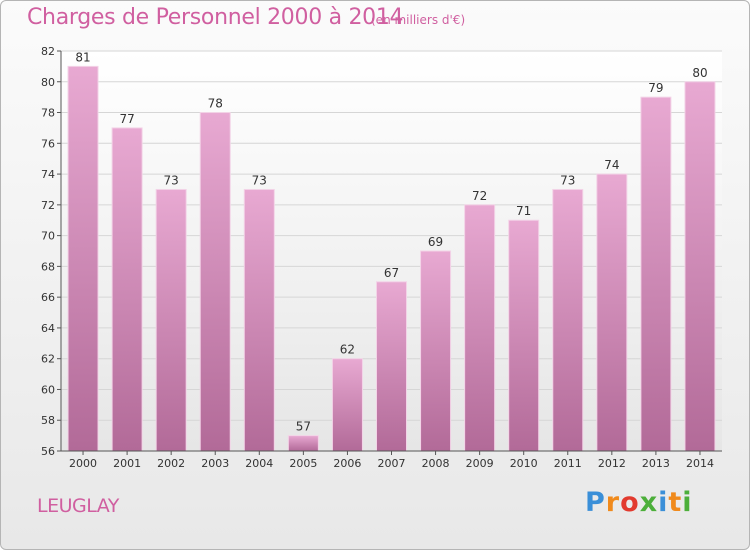  Describe the element at coordinates (48, 359) in the screenshot. I see `y-tick-label: 62` at that location.